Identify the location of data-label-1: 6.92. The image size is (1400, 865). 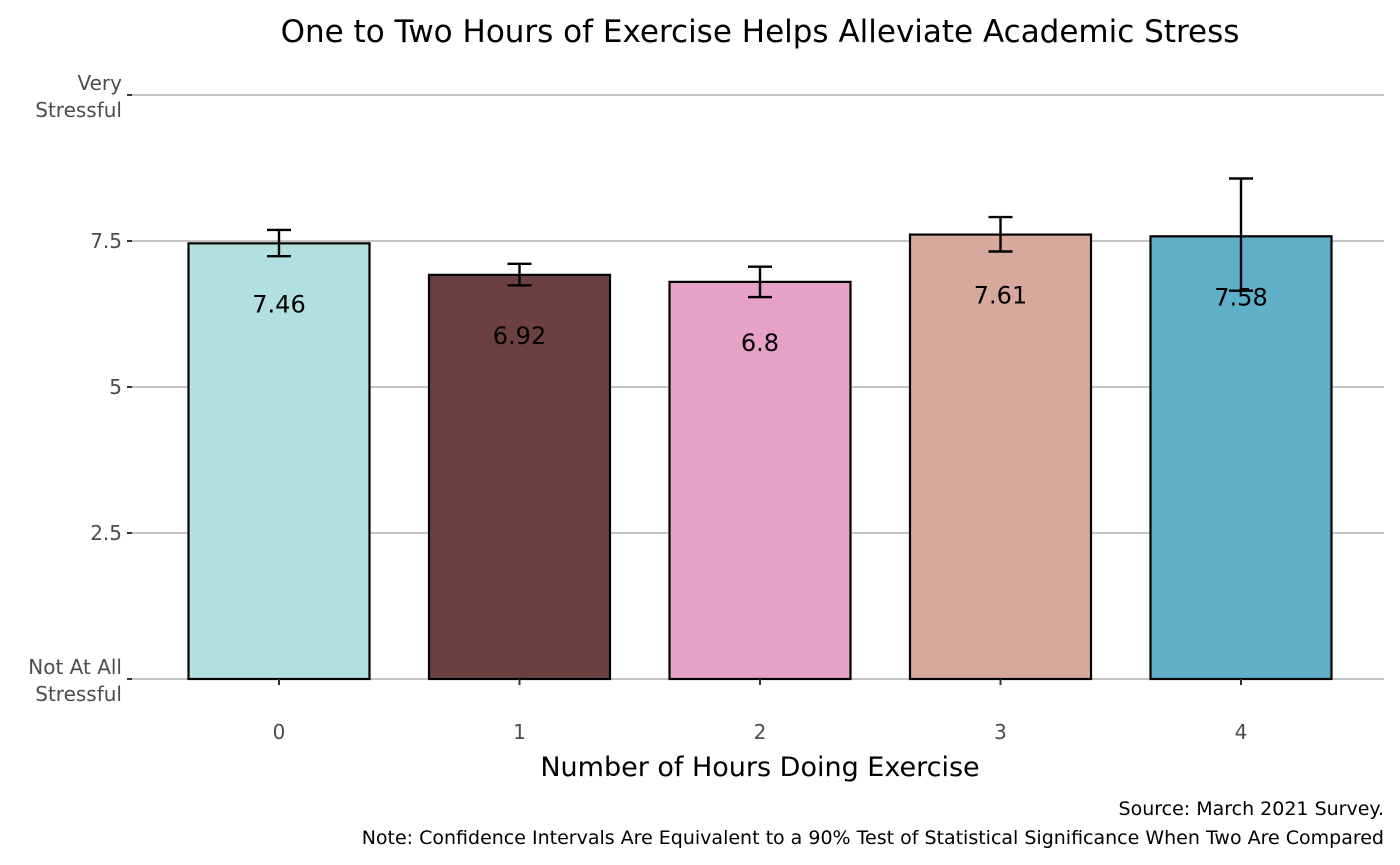
(519, 336).